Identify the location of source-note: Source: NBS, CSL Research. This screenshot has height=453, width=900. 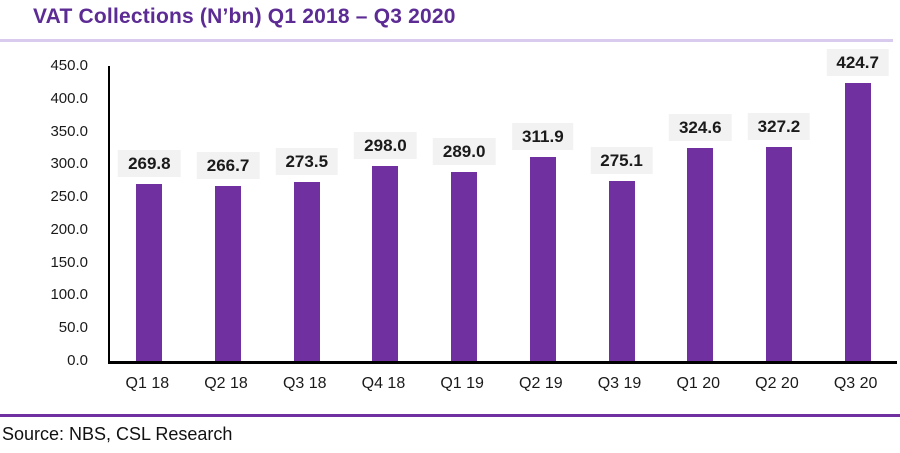
(117, 434).